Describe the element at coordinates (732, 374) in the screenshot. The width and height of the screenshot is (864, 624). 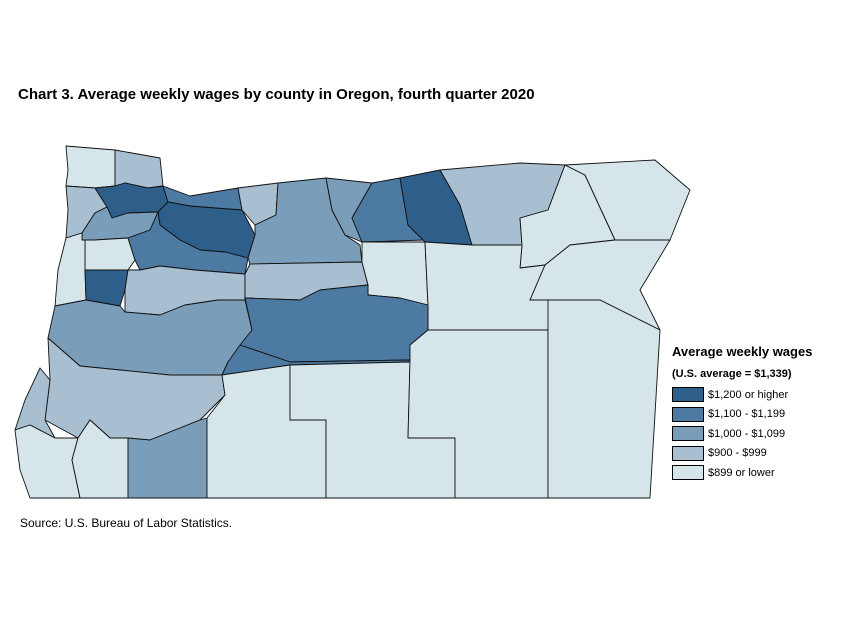
I see `legend-subtitle: (U.S. average = $1,339)` at that location.